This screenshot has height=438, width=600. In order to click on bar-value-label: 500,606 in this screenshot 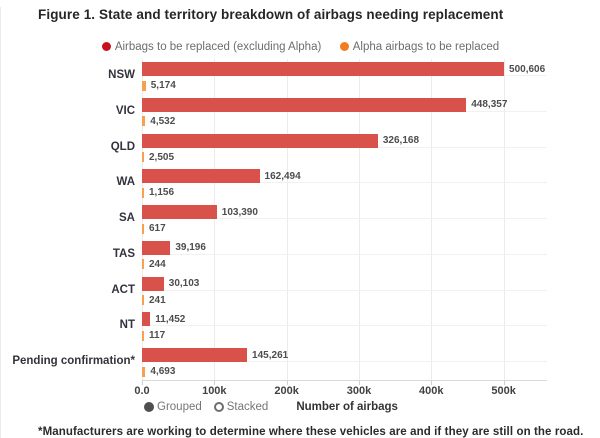, I will do `click(527, 69)`.